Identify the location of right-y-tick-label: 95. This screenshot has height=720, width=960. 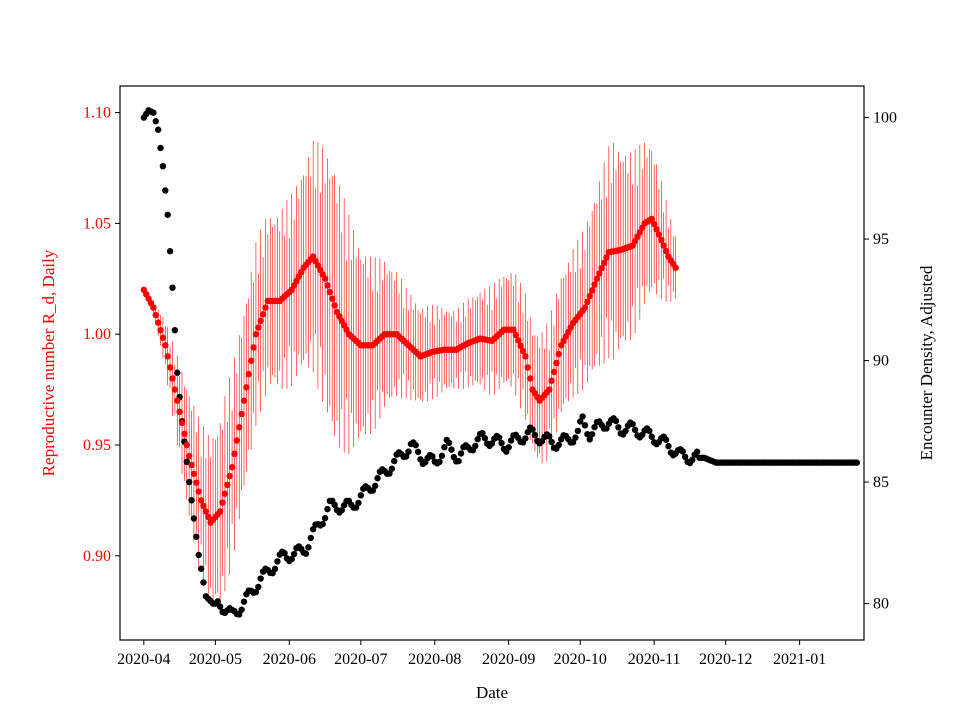
(881, 239).